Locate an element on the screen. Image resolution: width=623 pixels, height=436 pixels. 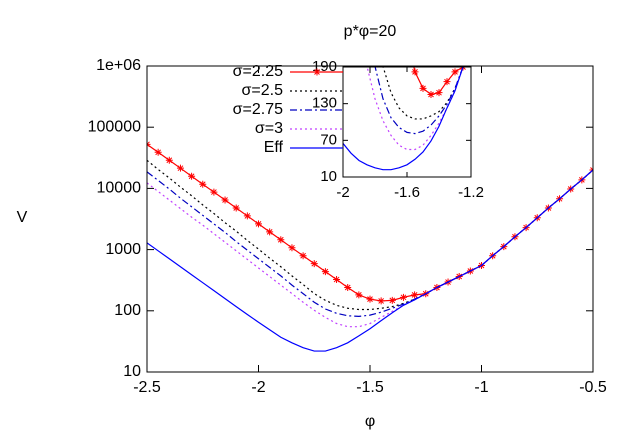
y-tick-label: 10000 is located at coordinates (119, 188).